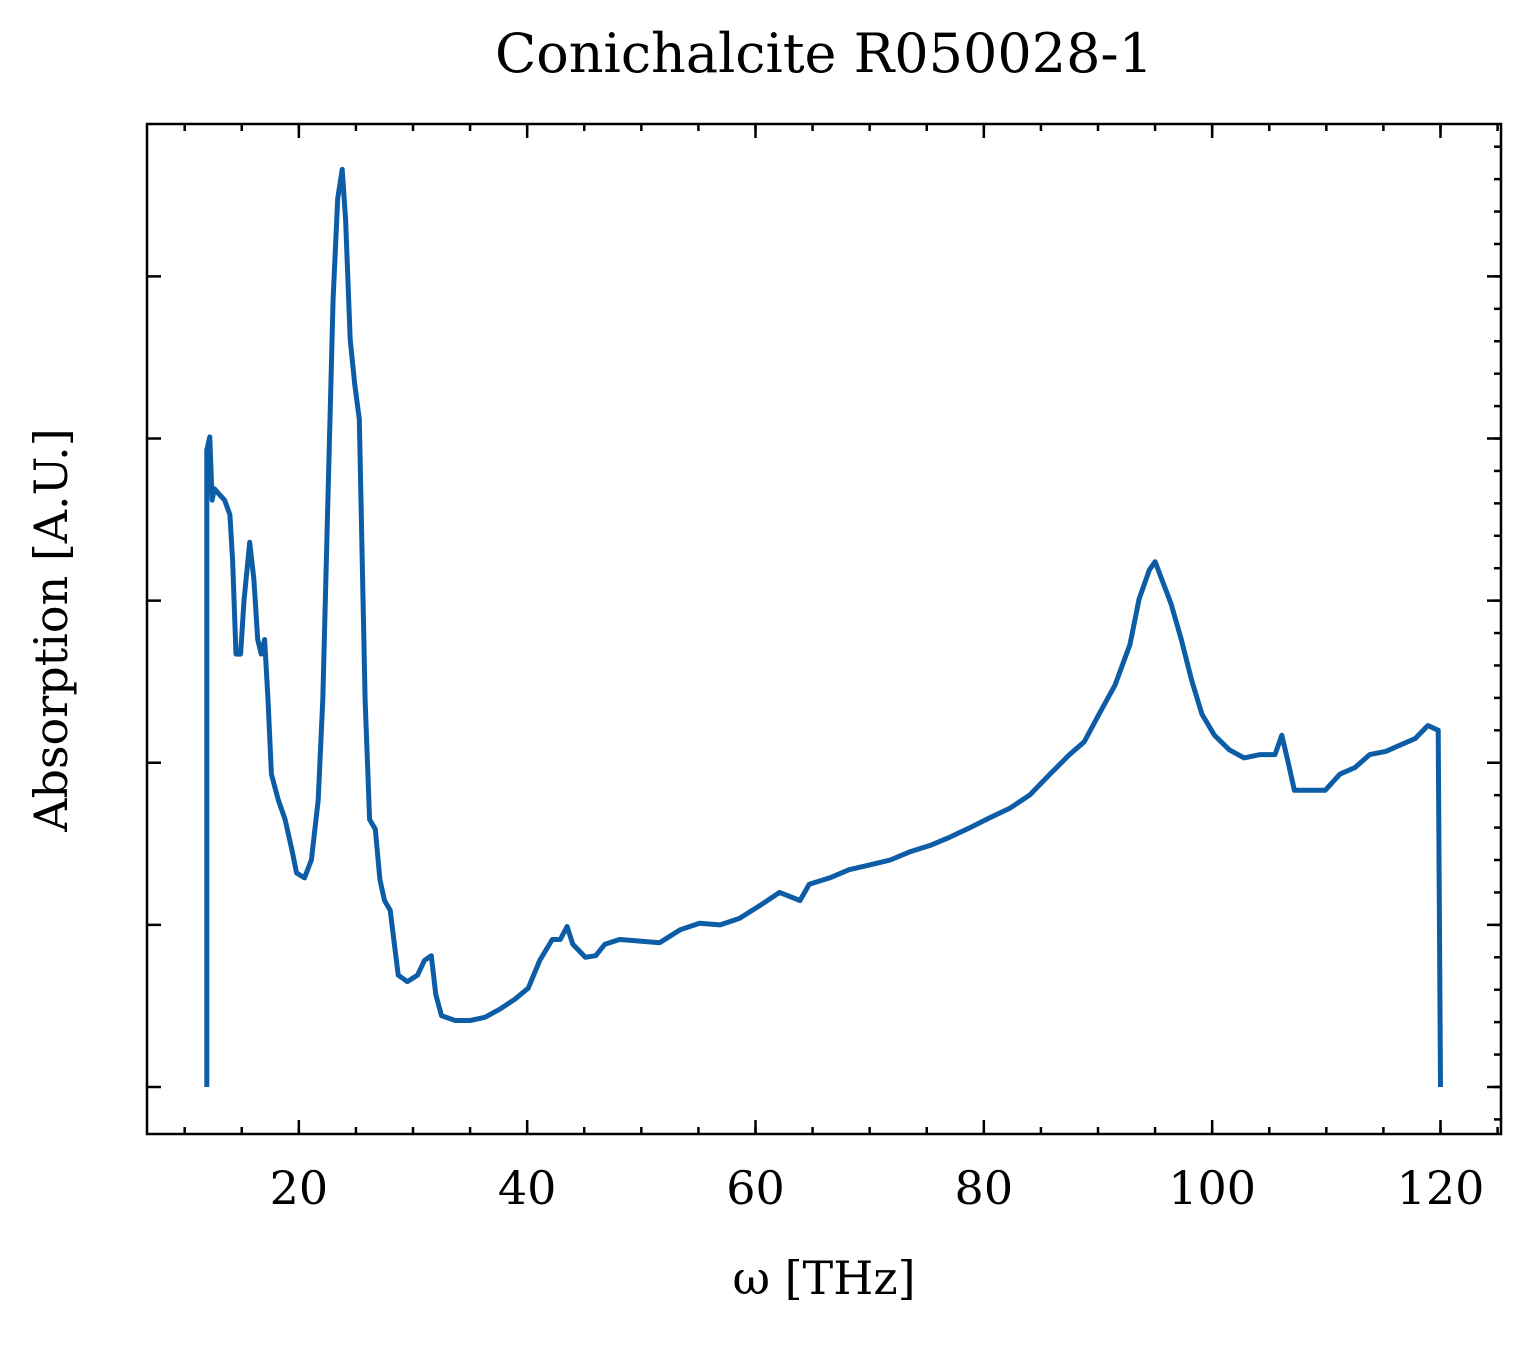  I want to click on y-axis-label: Absorption [A.U.], so click(51, 630).